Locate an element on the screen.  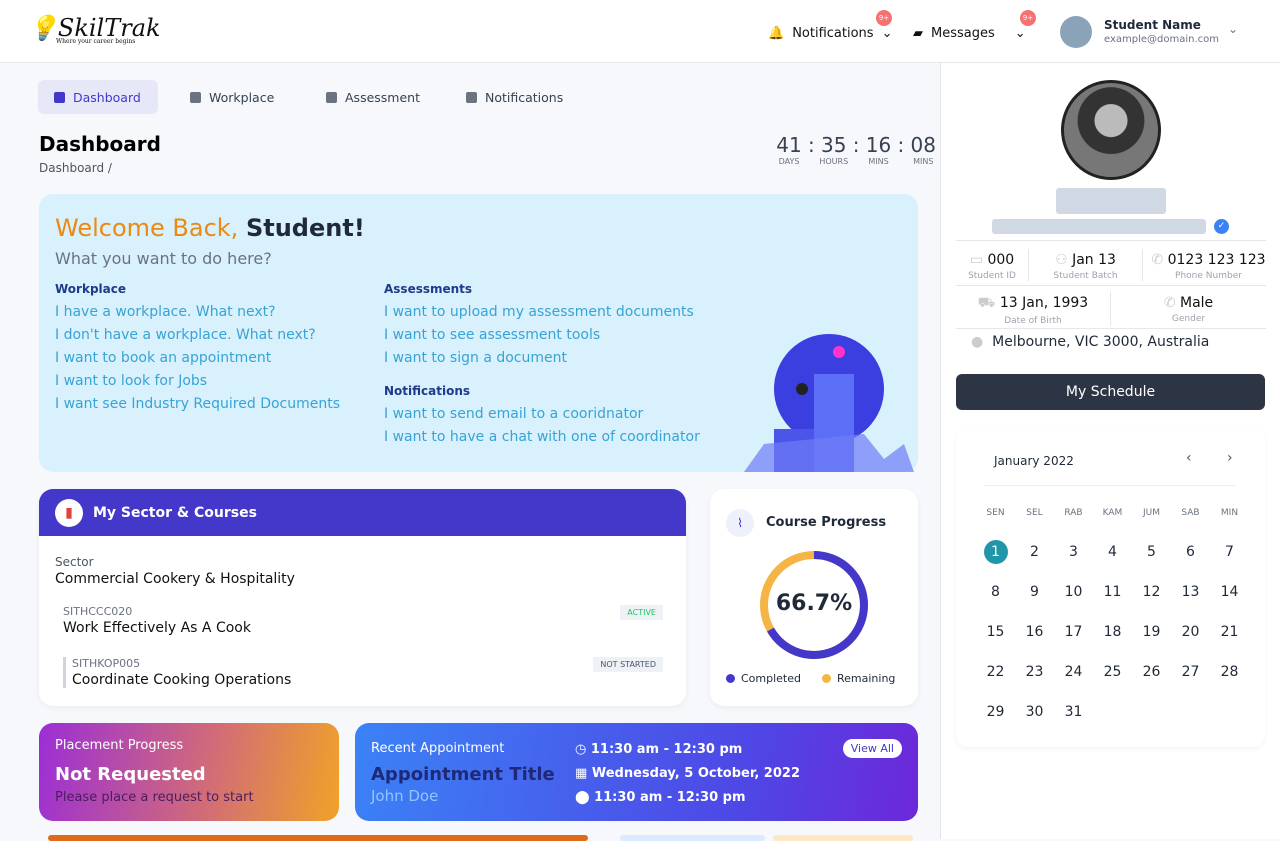
tab-notifications: Notifications is located at coordinates (514, 97).